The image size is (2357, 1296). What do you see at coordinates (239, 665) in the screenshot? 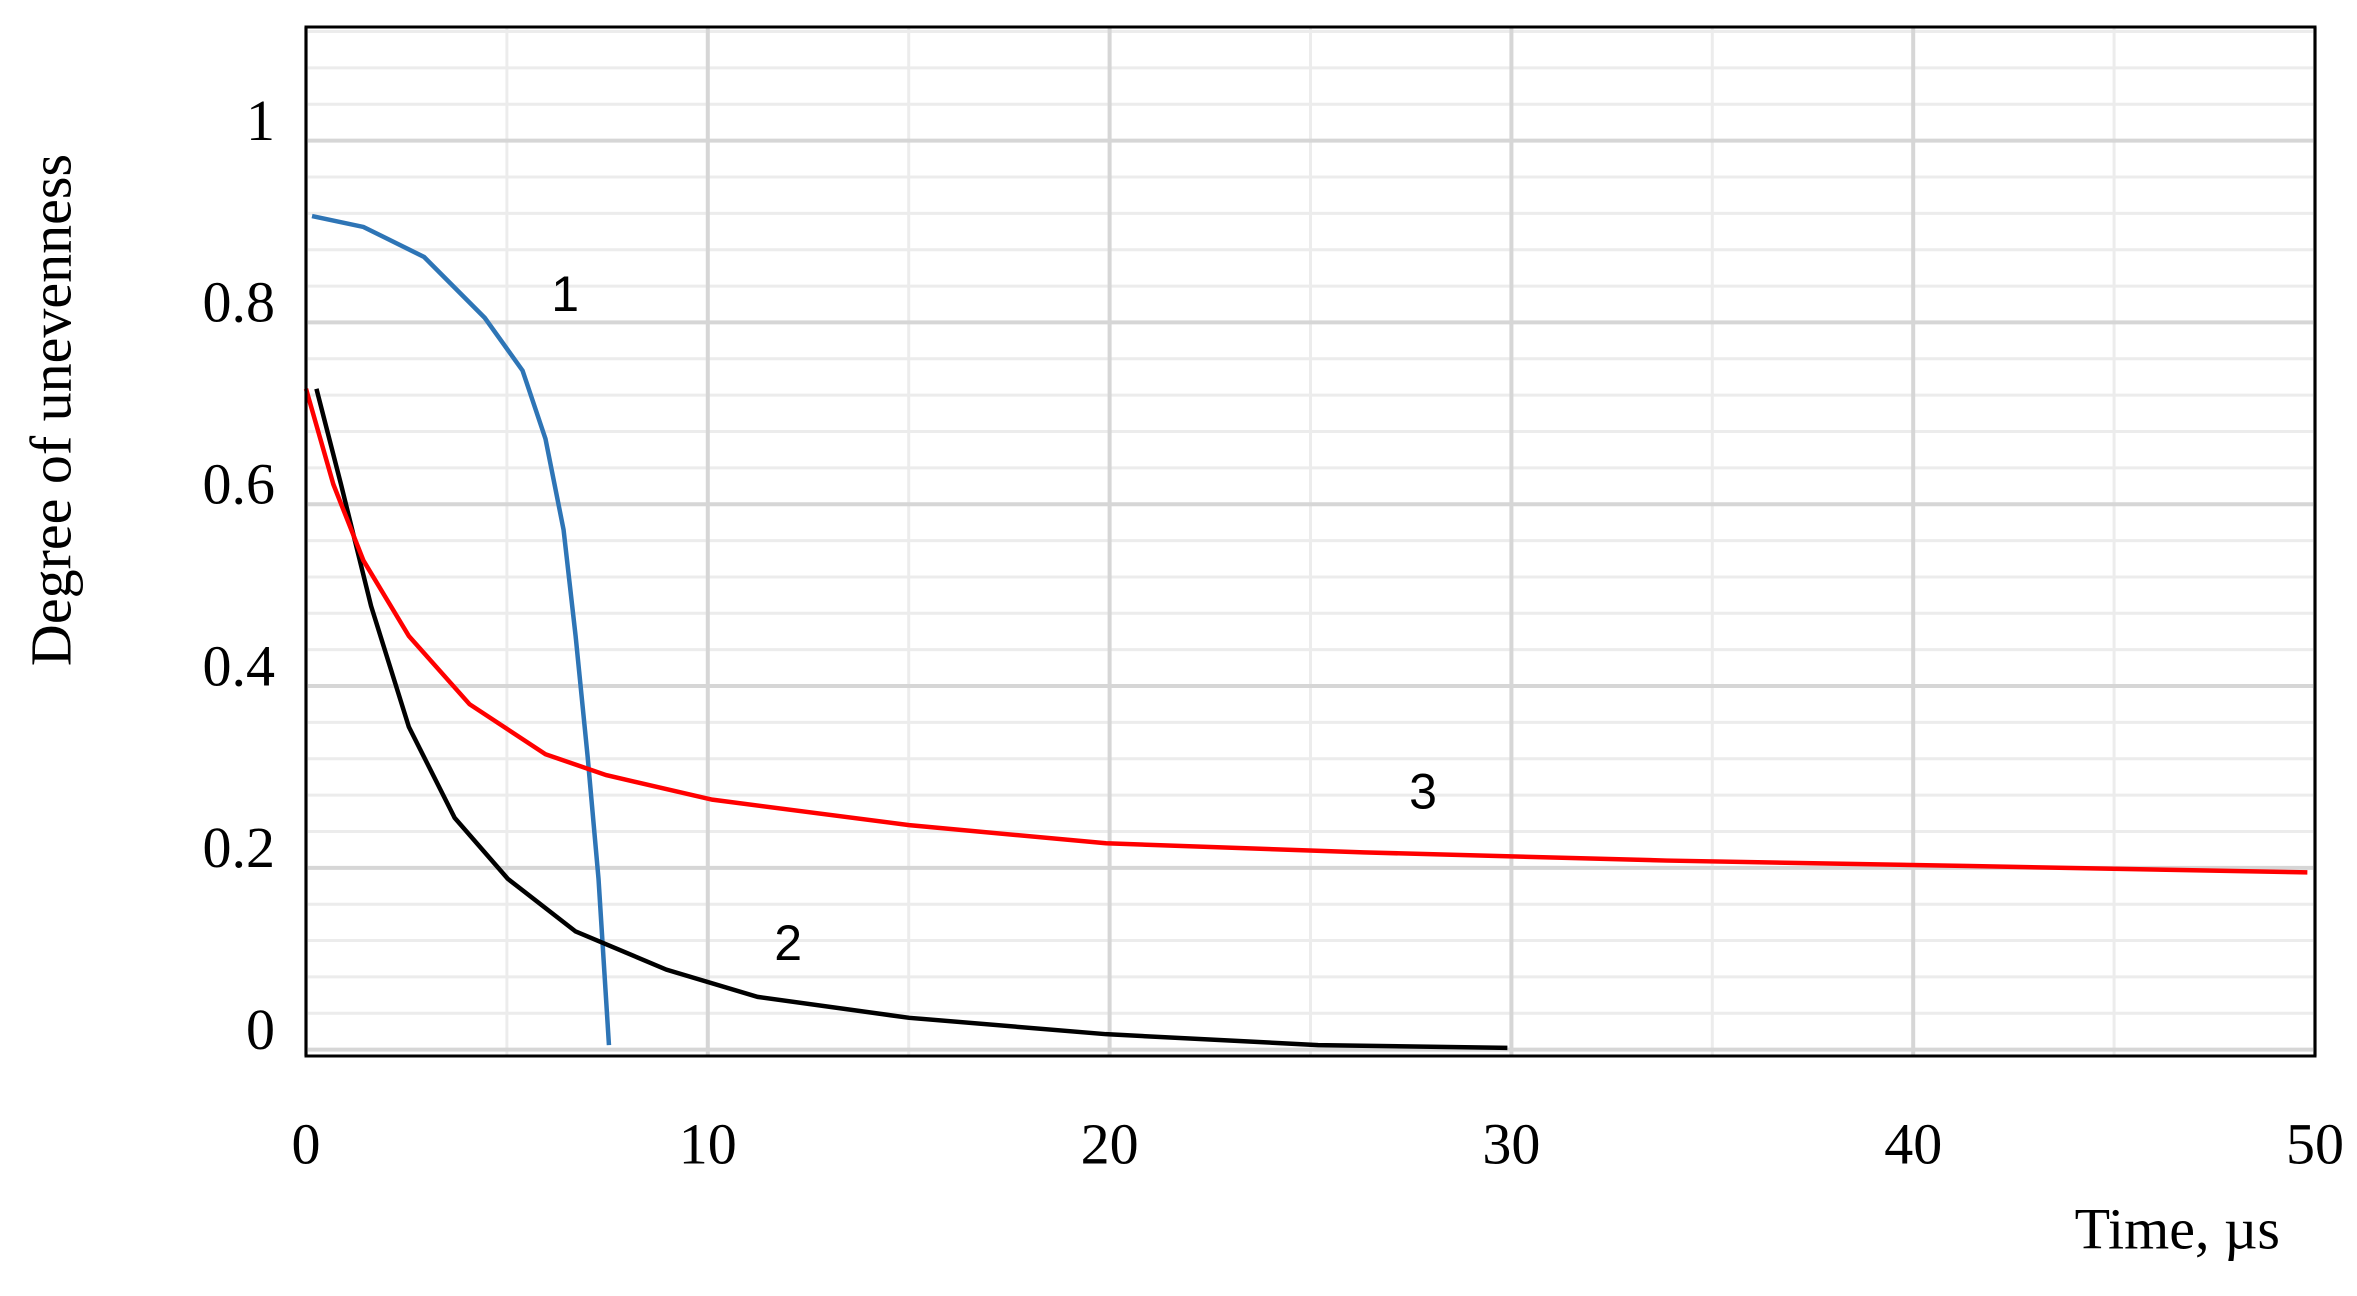
I see `y-tick-label: 0.4` at bounding box center [239, 665].